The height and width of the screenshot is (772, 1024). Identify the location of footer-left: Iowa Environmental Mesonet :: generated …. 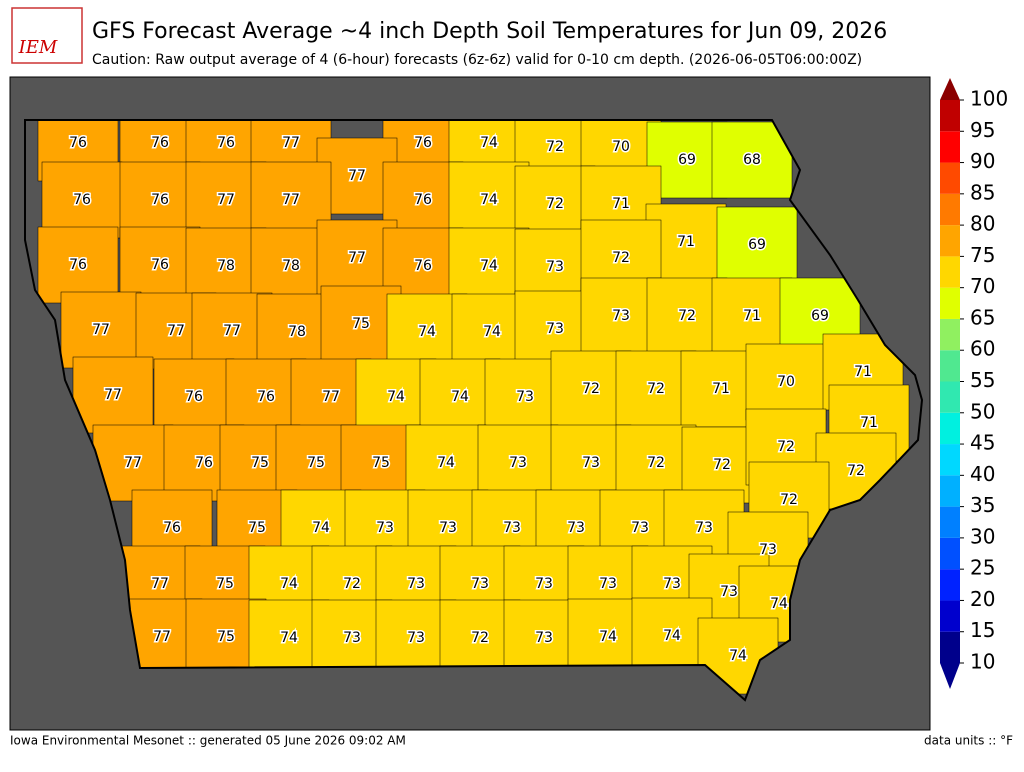
(208, 741).